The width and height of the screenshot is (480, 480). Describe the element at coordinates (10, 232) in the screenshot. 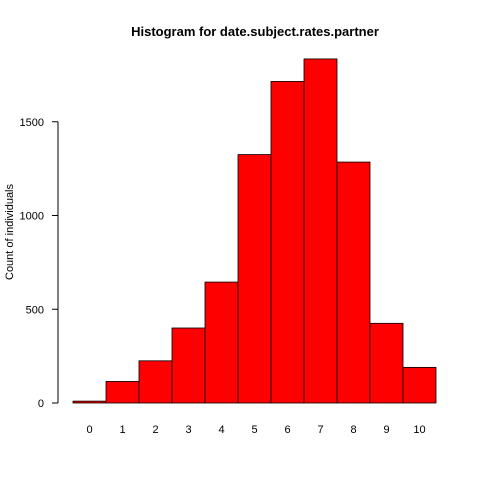

I see `y-axis-label: Count of individuals` at that location.